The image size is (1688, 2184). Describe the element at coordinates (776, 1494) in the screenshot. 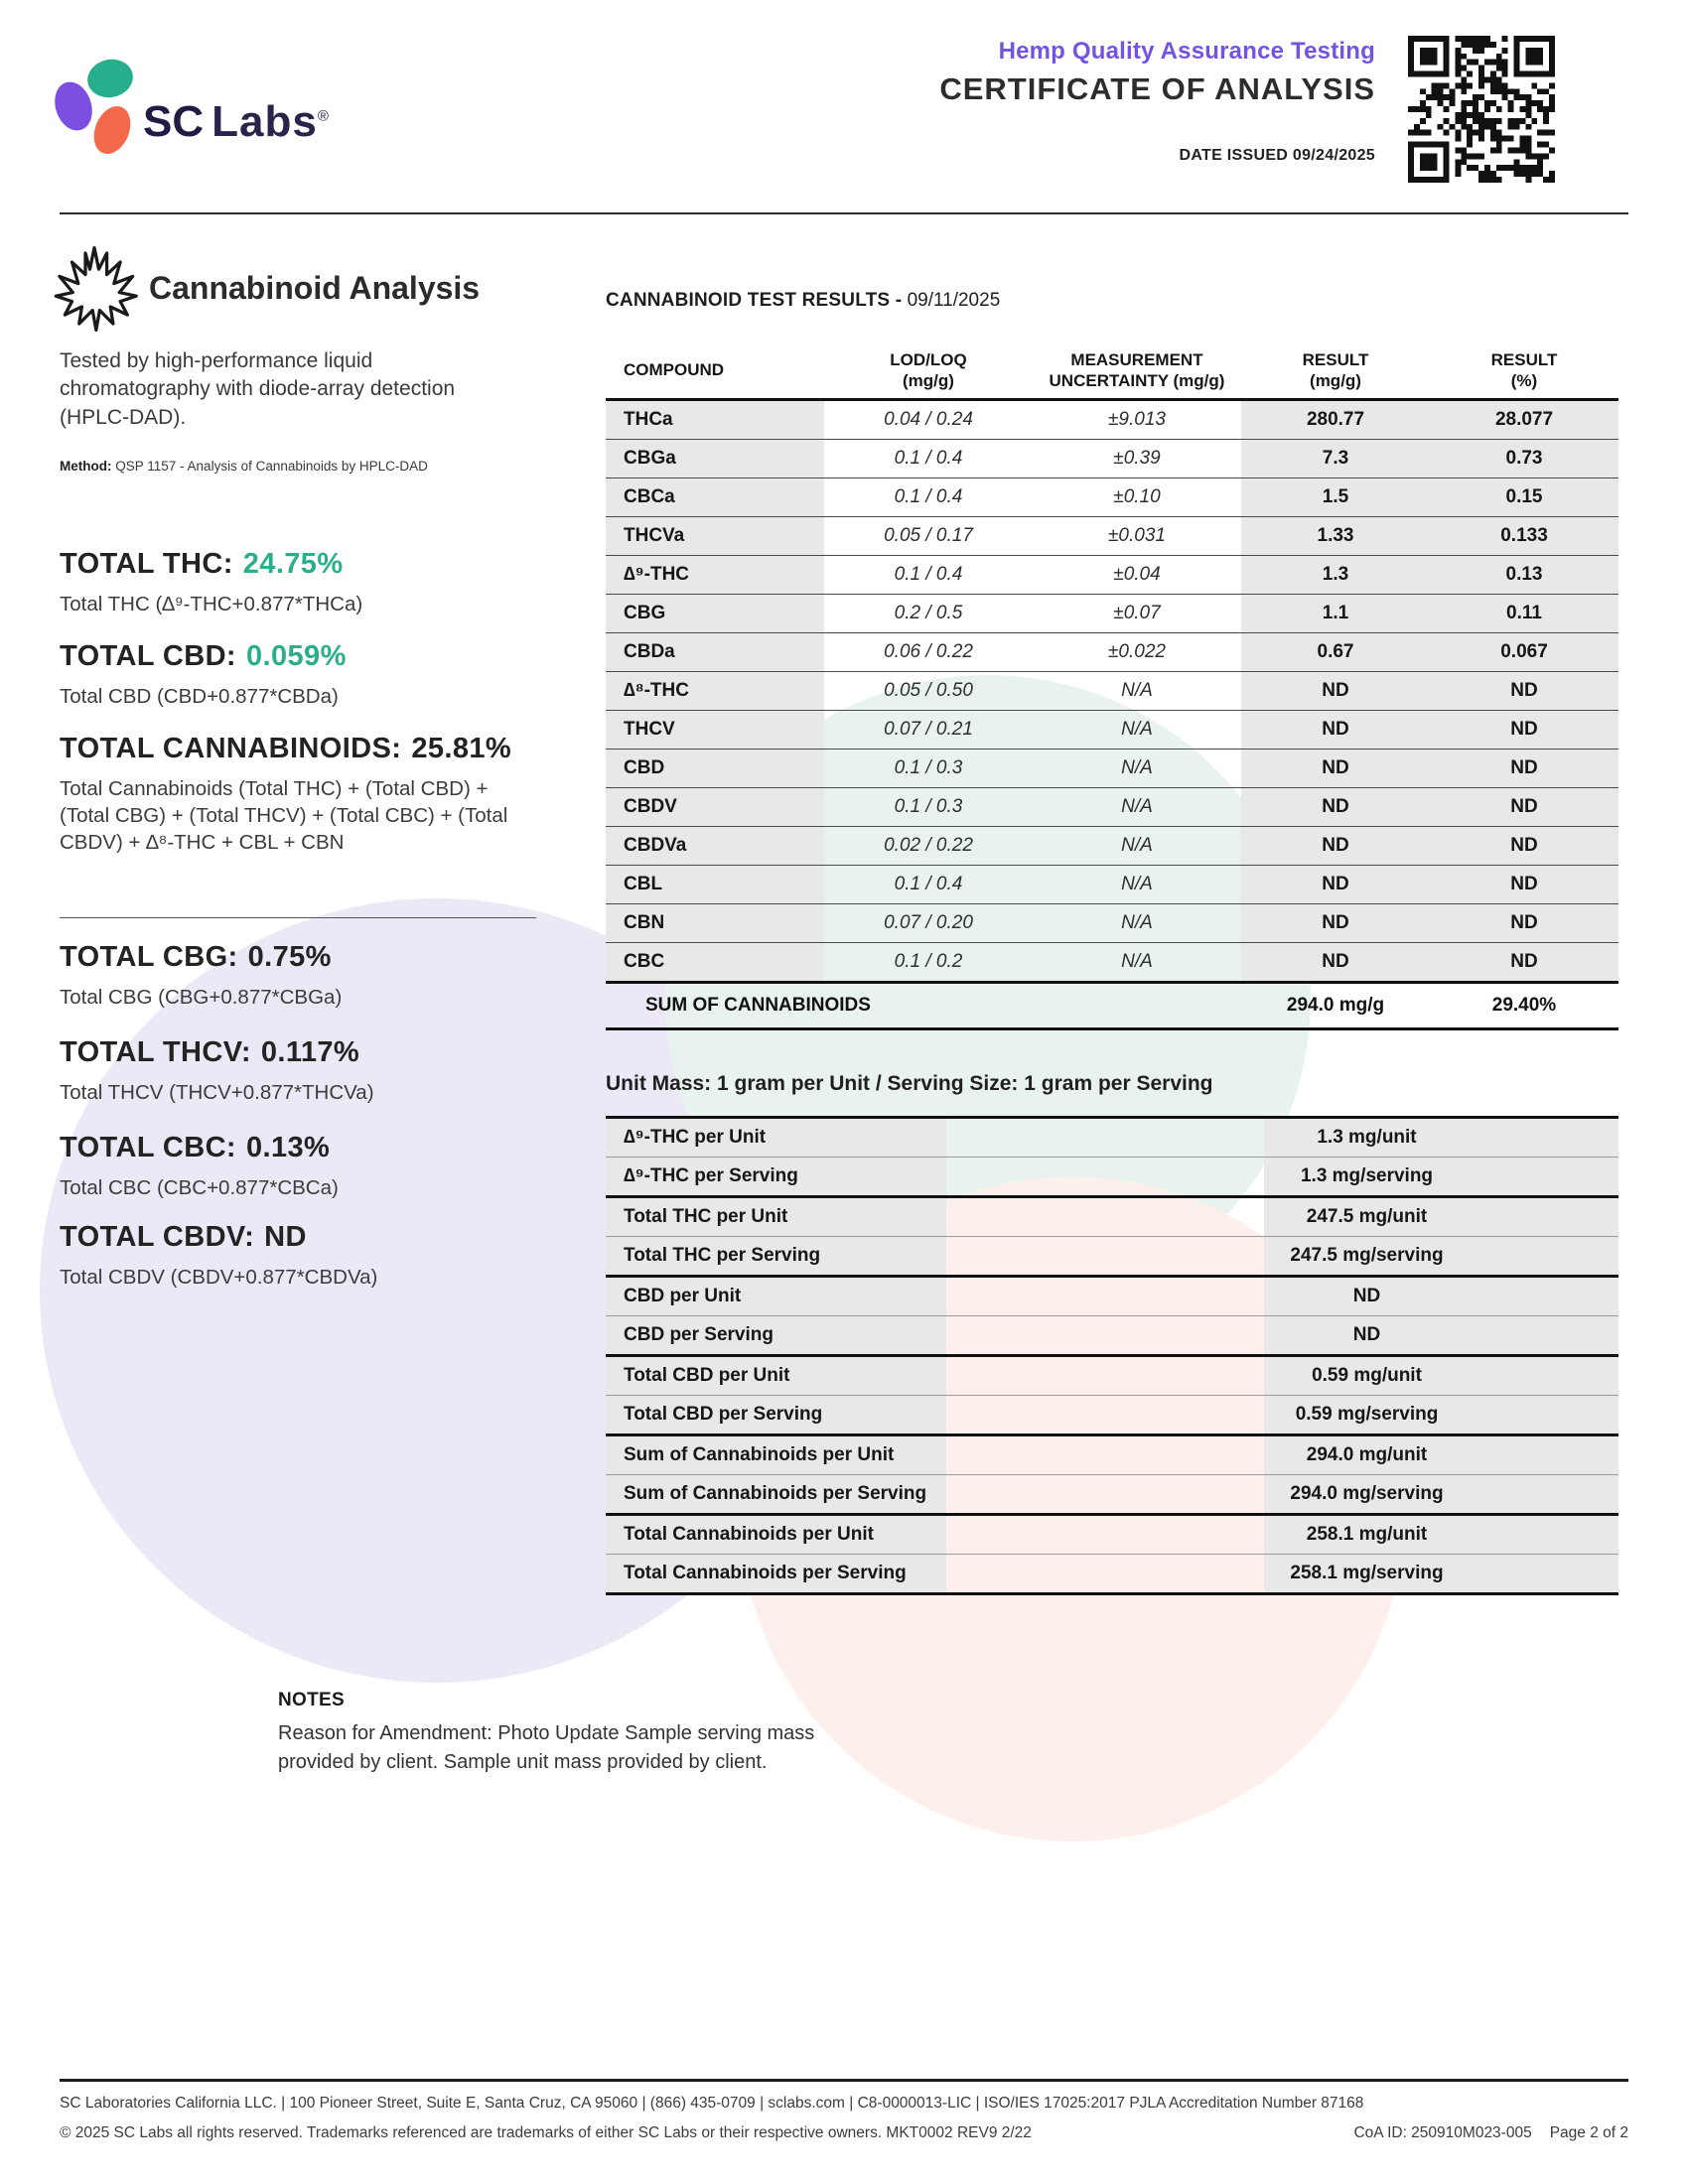

I see `unit-row-label: Sum of Cannabinoids per Serving` at that location.